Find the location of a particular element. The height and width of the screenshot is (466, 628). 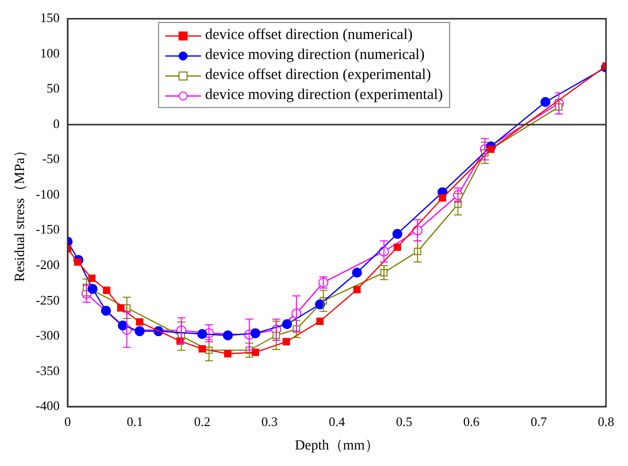

y-tick-label: -50 is located at coordinates (51, 158).